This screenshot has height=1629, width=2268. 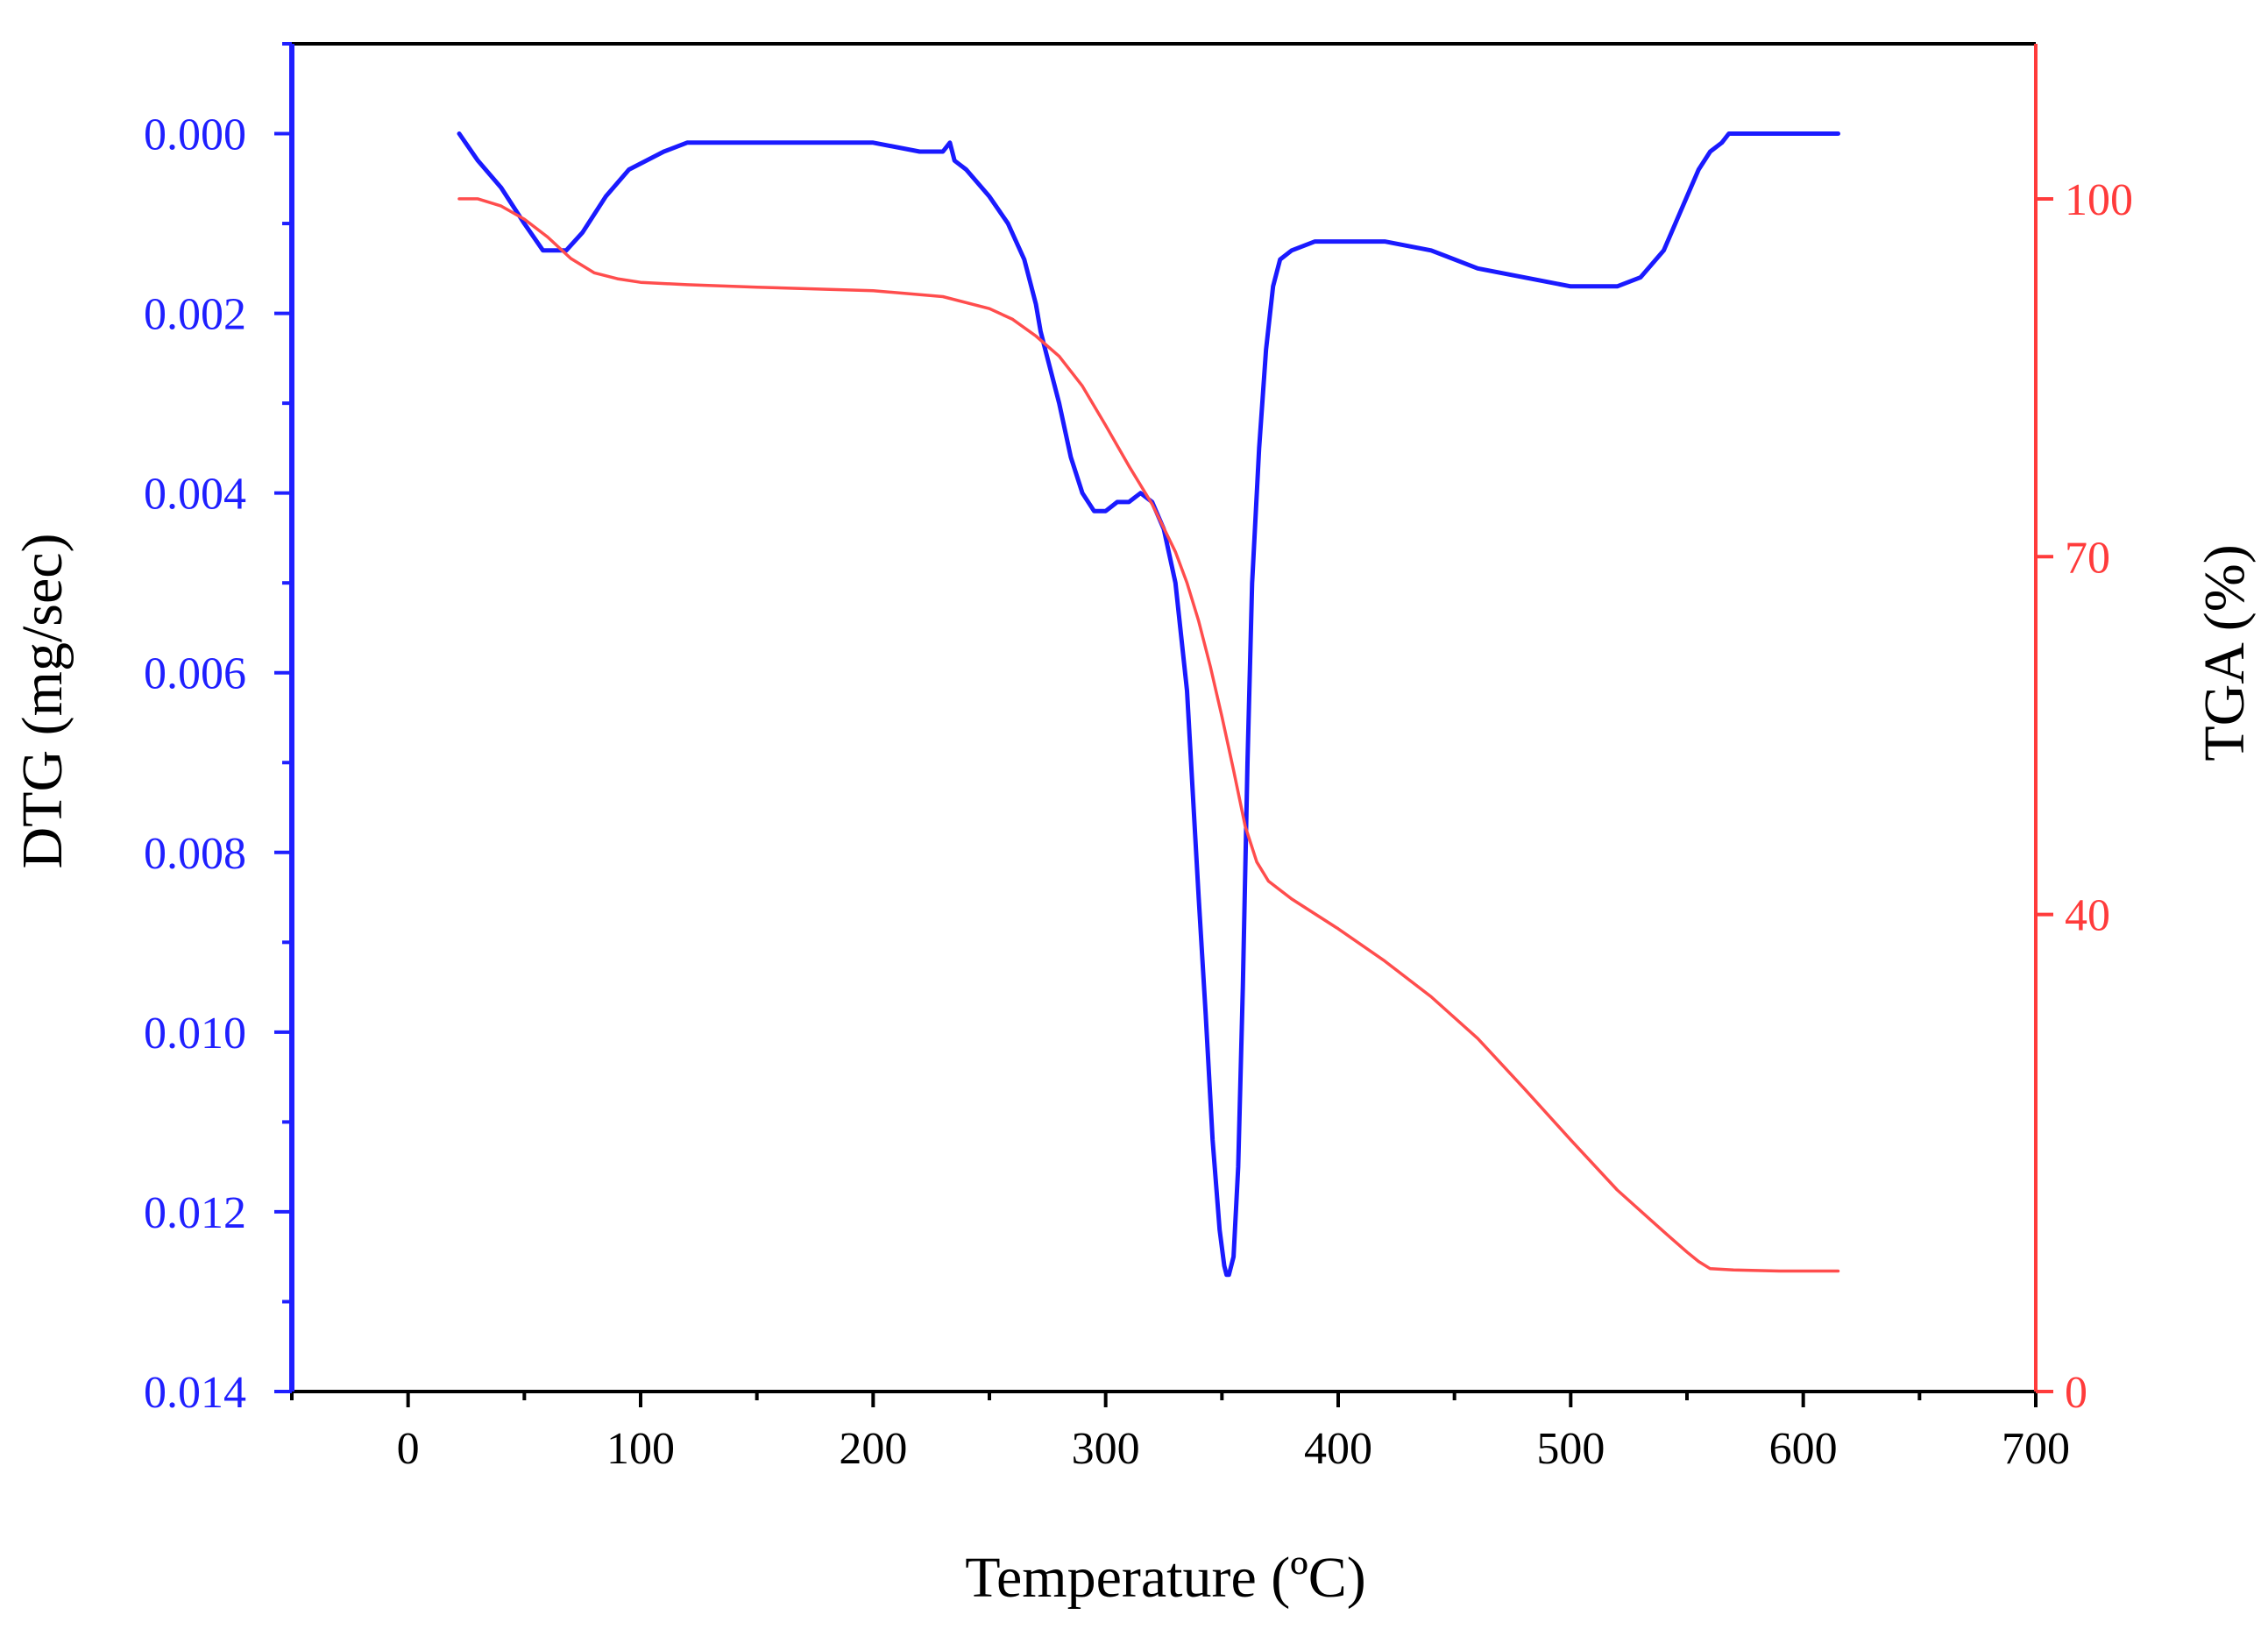 I want to click on y-right-tick-label: 0, so click(x=2076, y=1393).